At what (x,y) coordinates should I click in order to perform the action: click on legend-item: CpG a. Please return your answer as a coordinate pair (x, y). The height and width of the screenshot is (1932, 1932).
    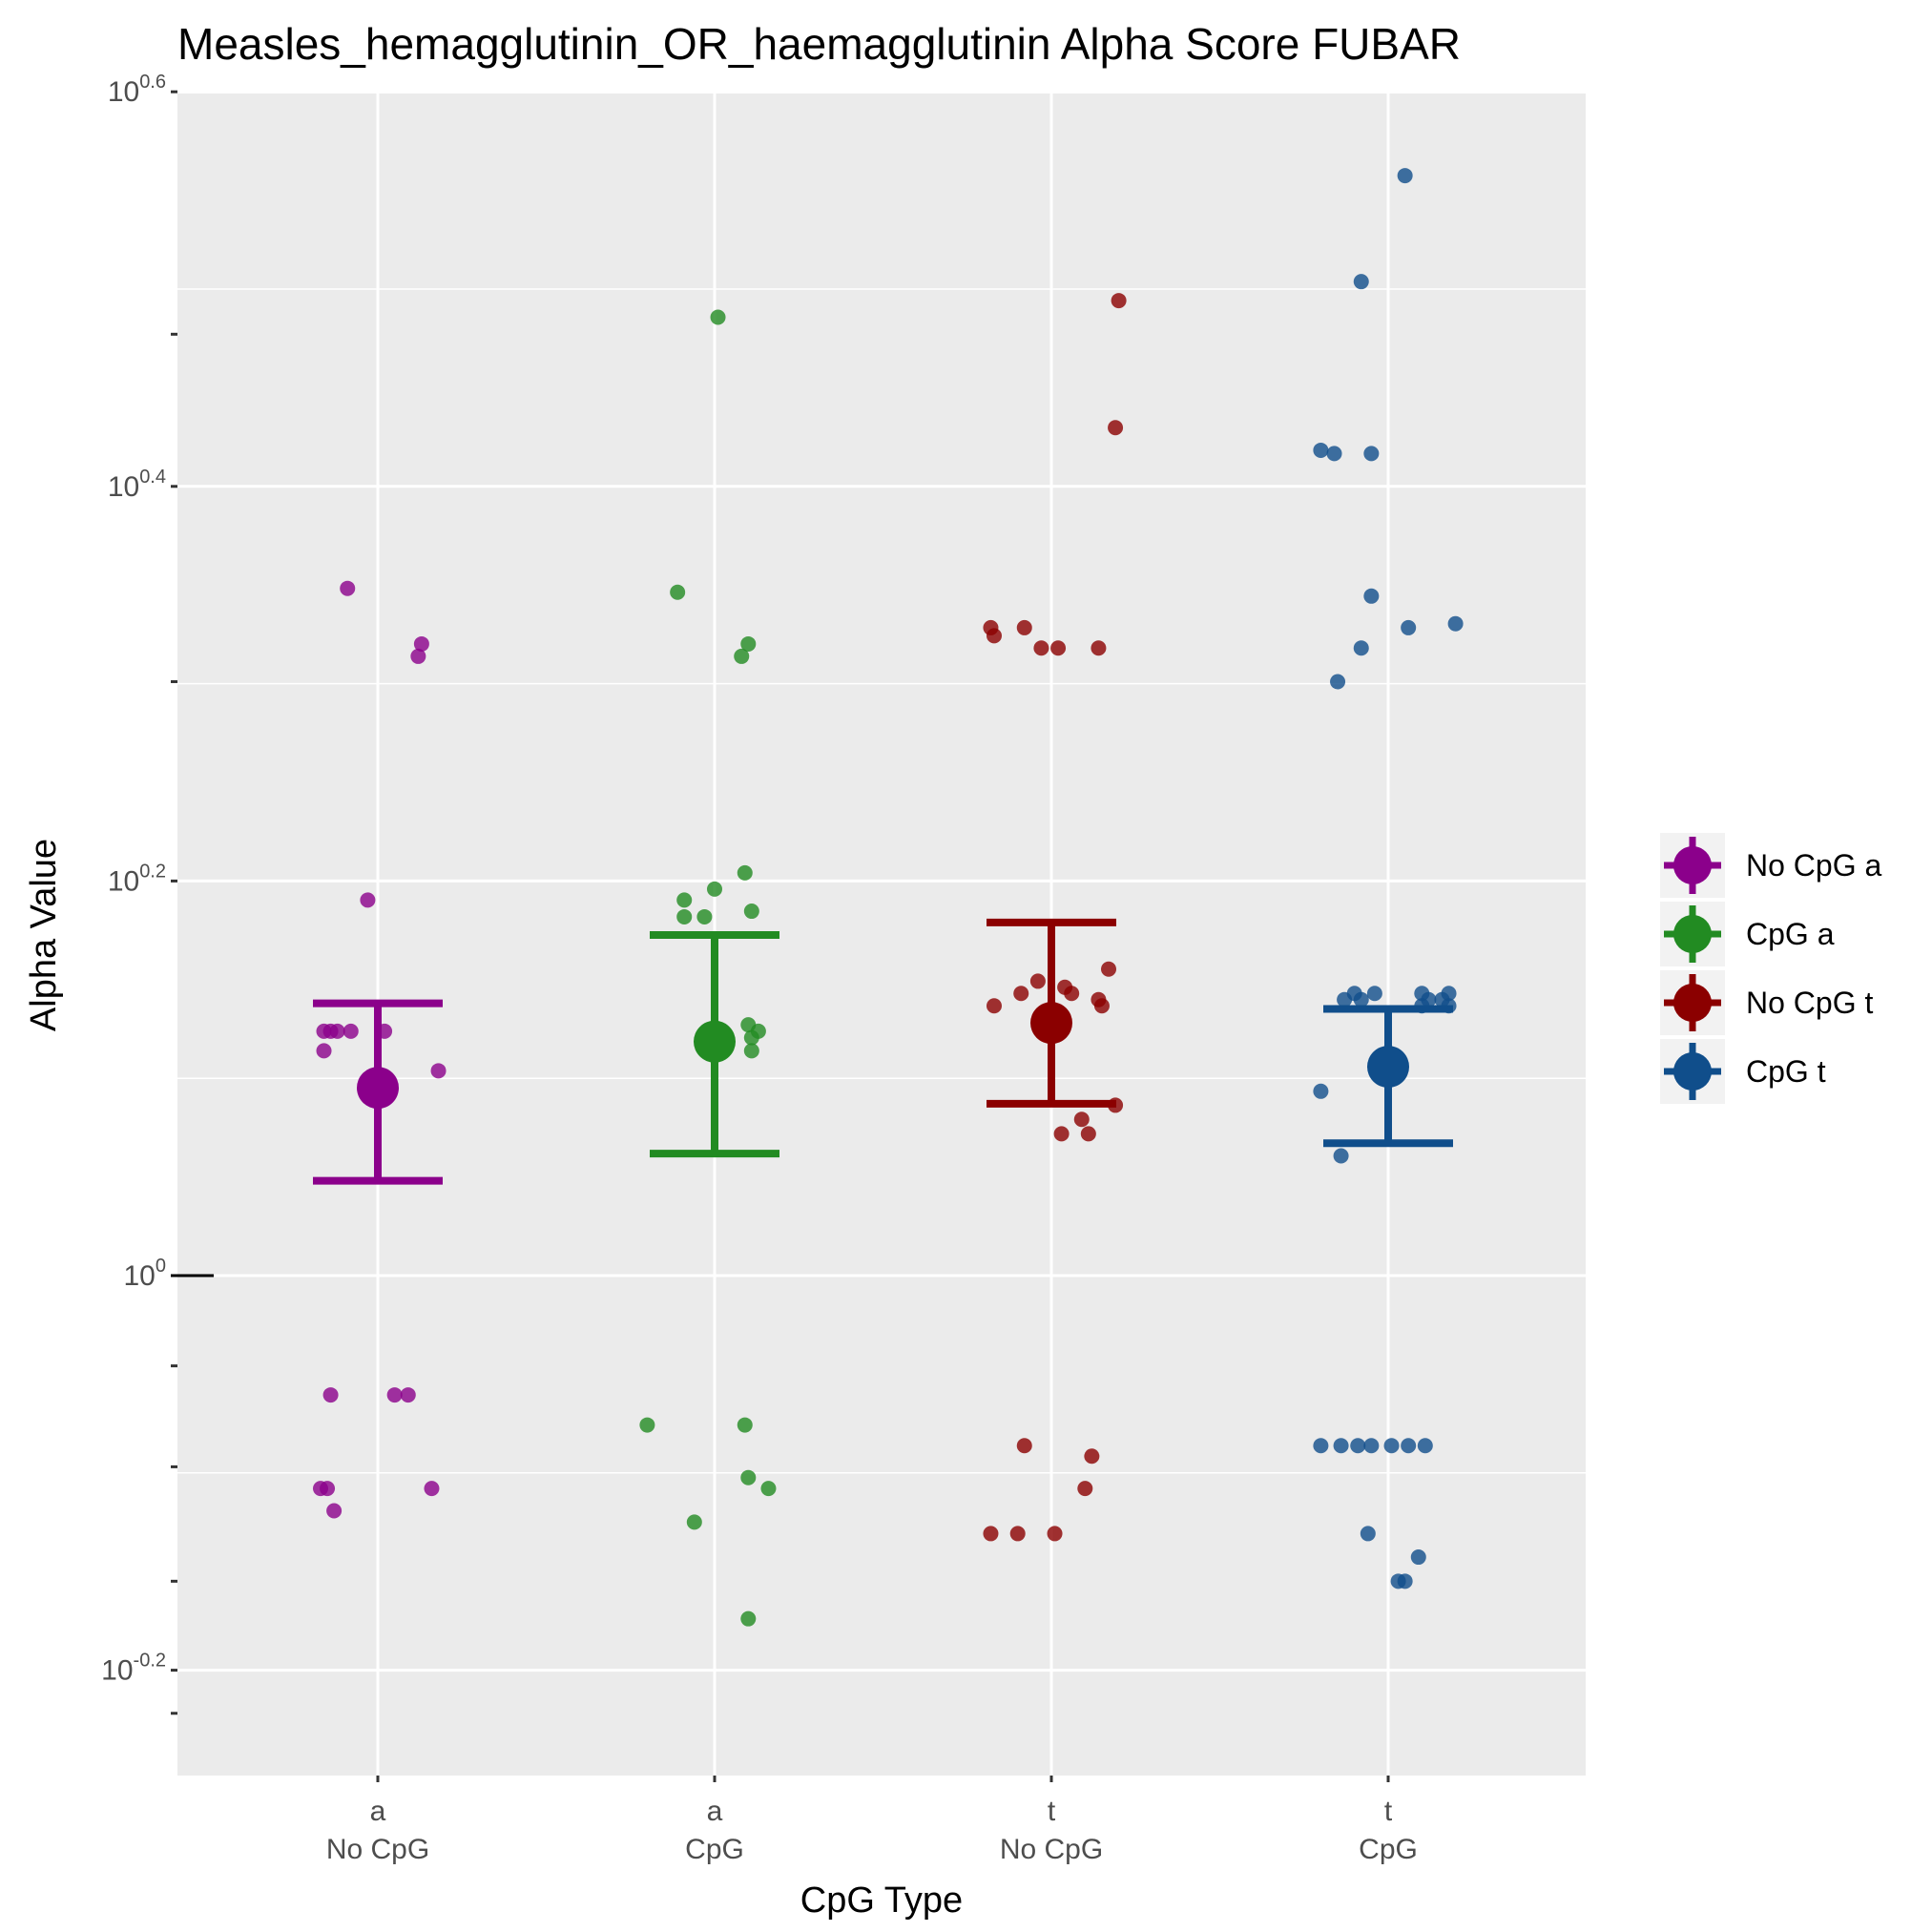
    Looking at the image, I should click on (1747, 934).